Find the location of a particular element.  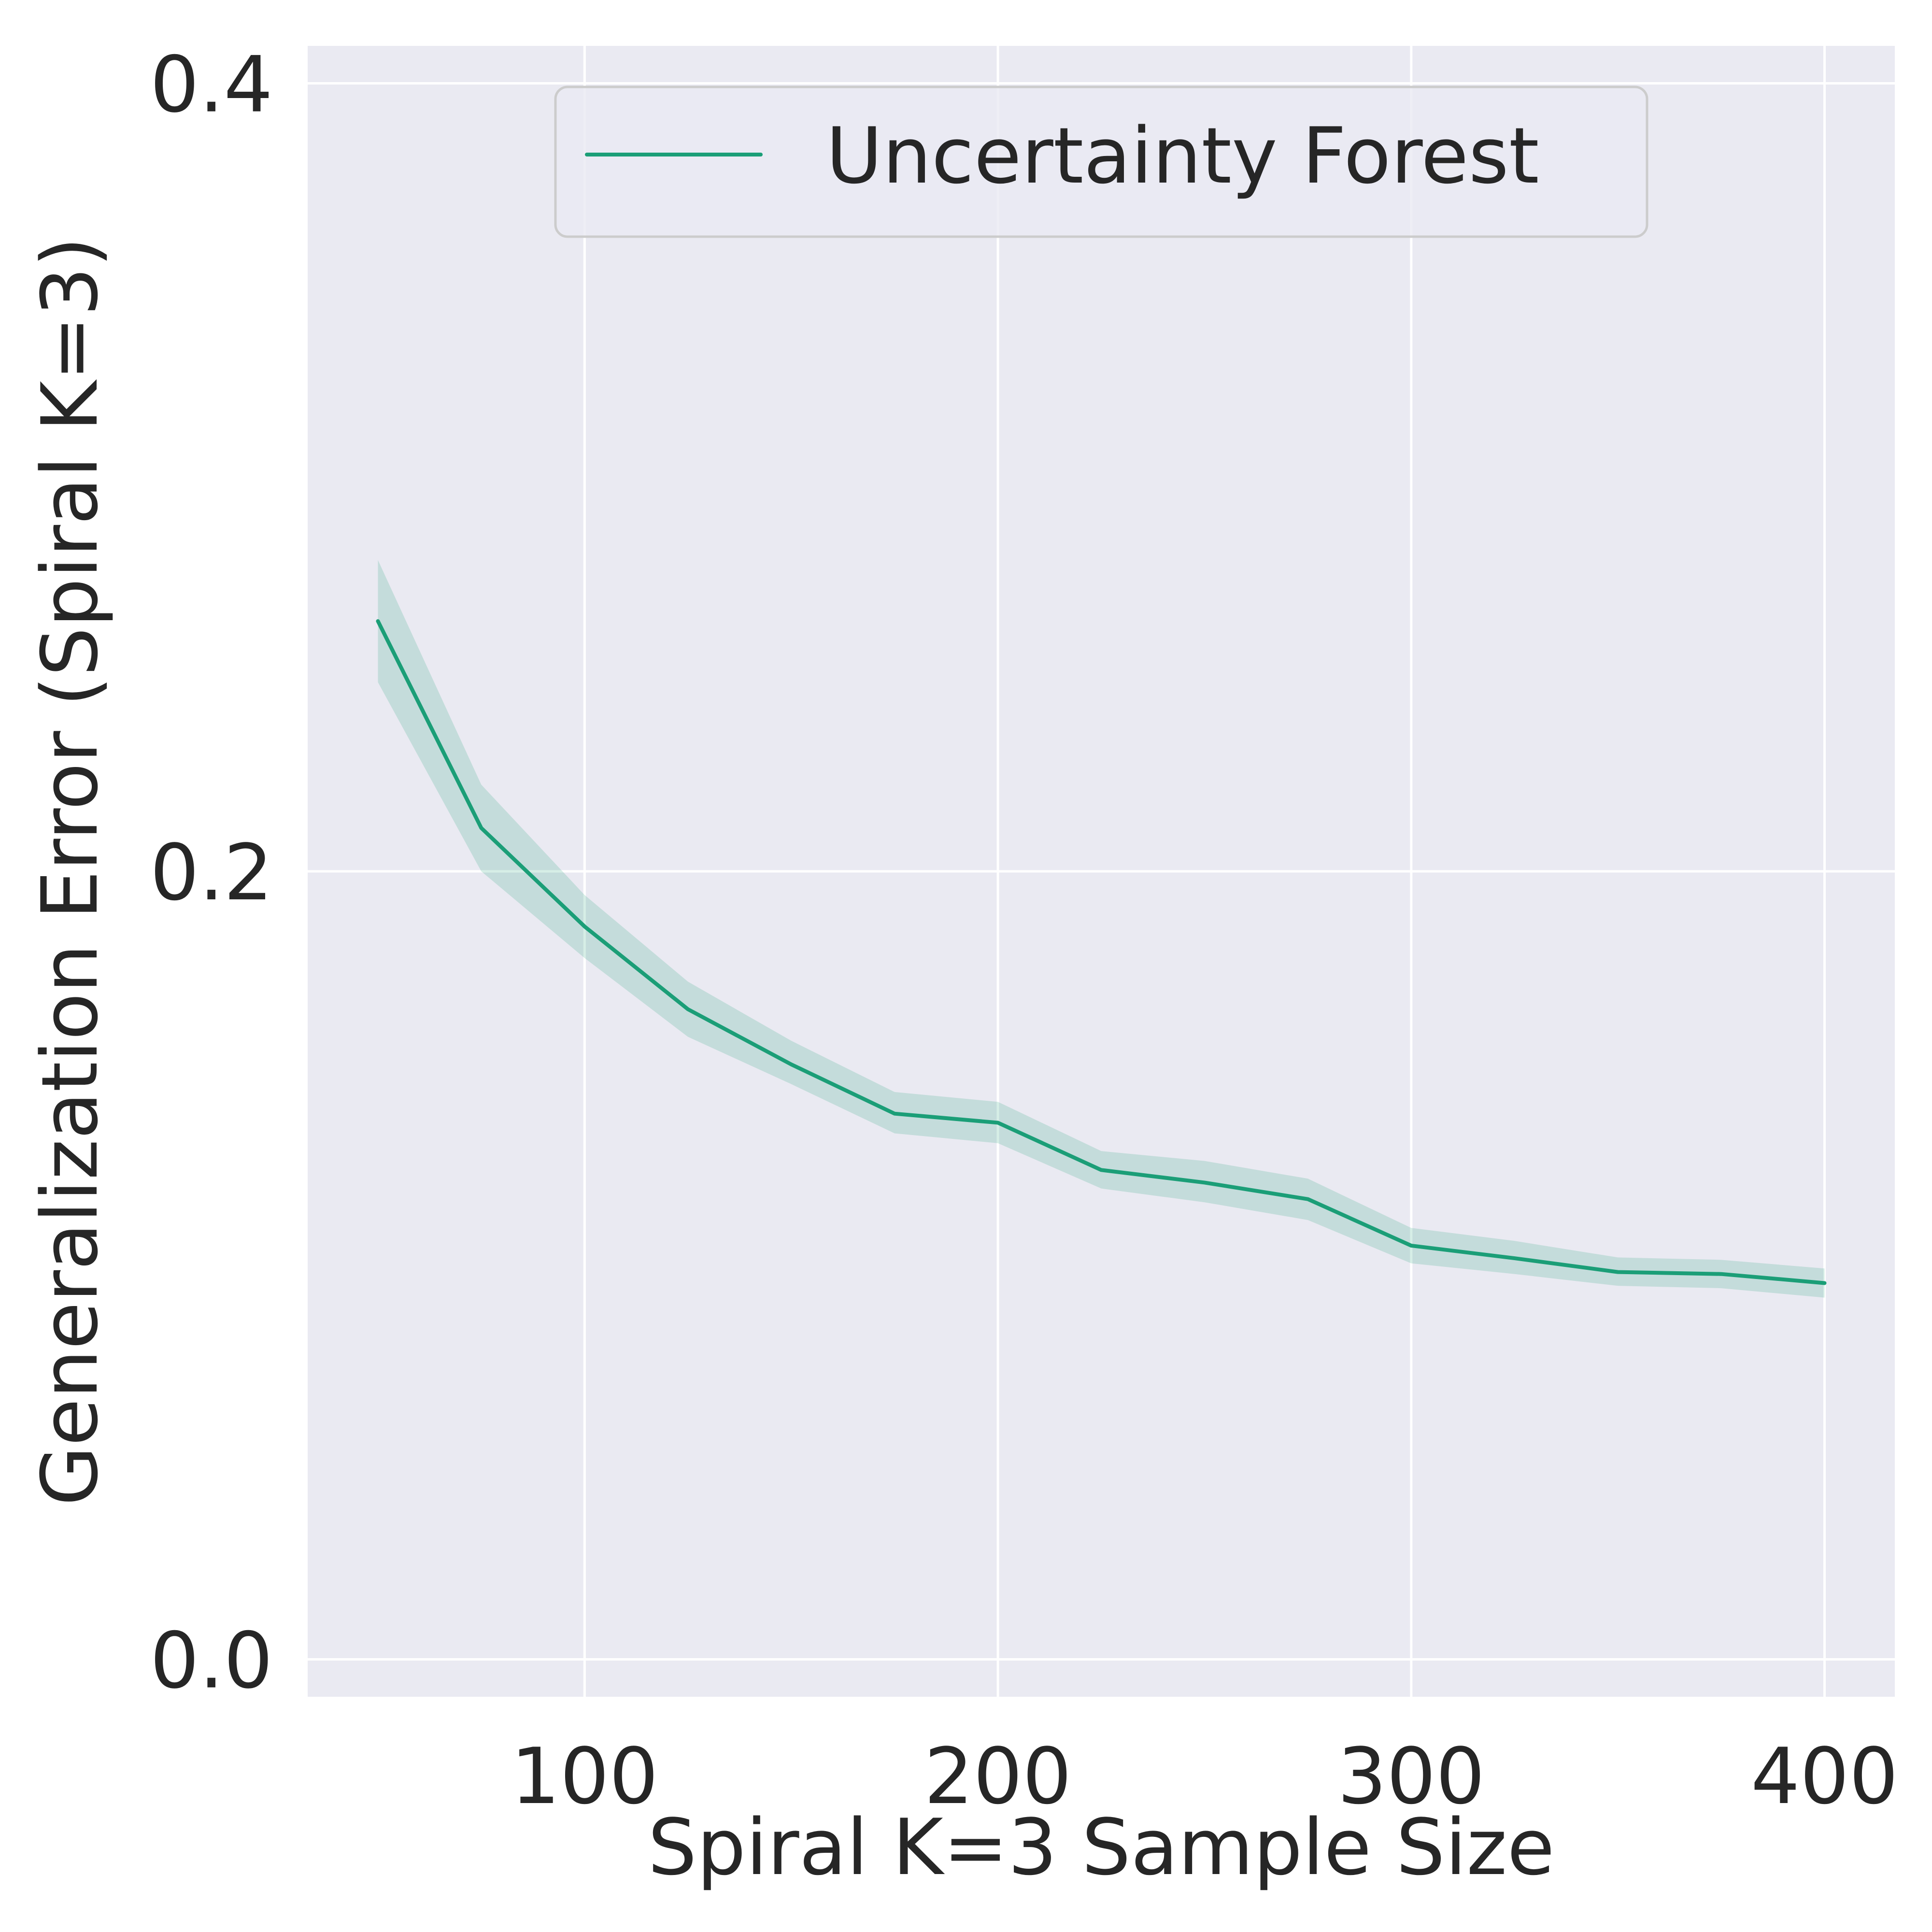

x-tick-labels: 100 200 300 400 is located at coordinates (1205, 1776).